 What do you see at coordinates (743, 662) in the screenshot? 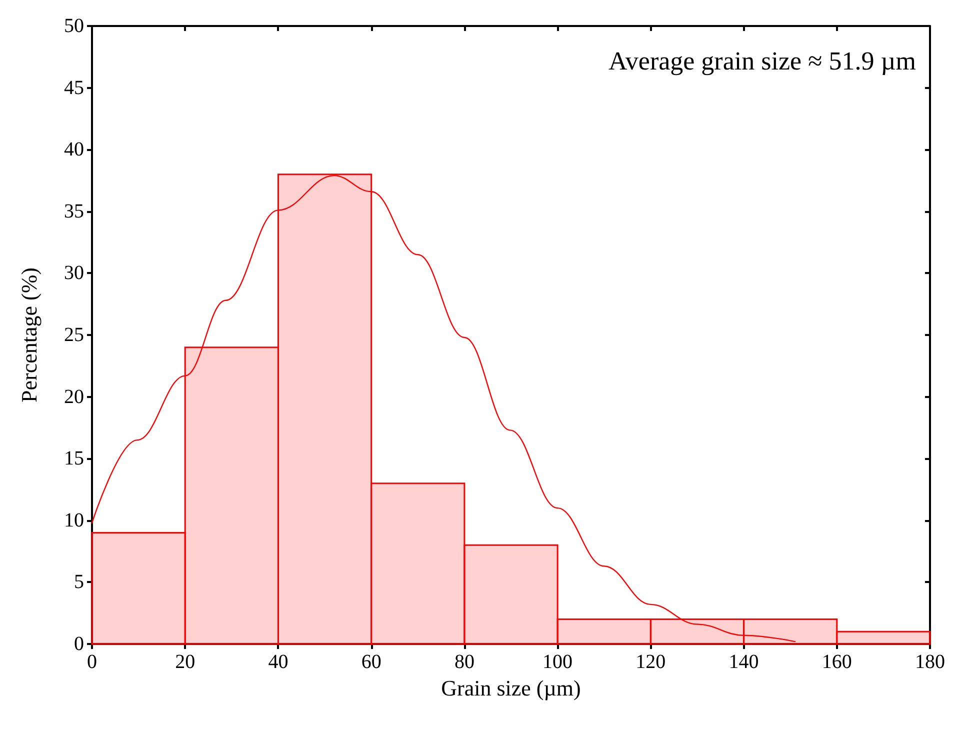
I see `x-tick-label: 140` at bounding box center [743, 662].